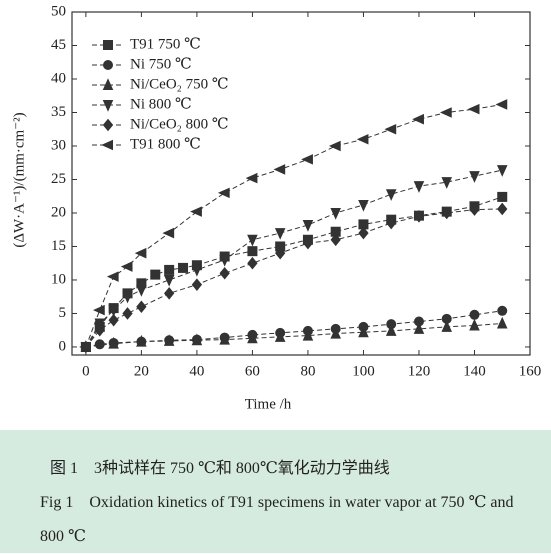 The image size is (551, 554). What do you see at coordinates (252, 371) in the screenshot?
I see `x-tick-label: 60` at bounding box center [252, 371].